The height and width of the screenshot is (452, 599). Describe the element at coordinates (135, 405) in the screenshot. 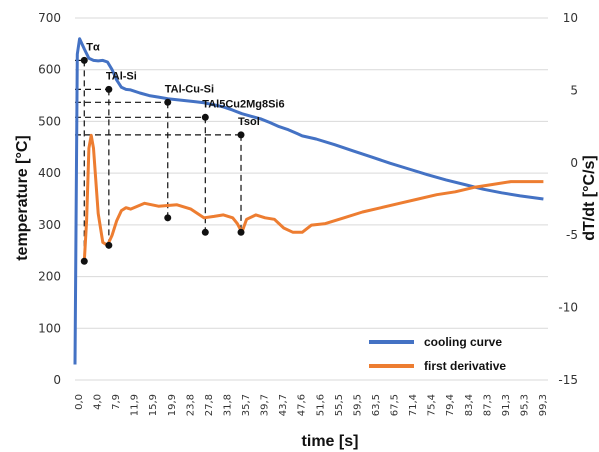

I see `x-tick-label: 11,9` at that location.